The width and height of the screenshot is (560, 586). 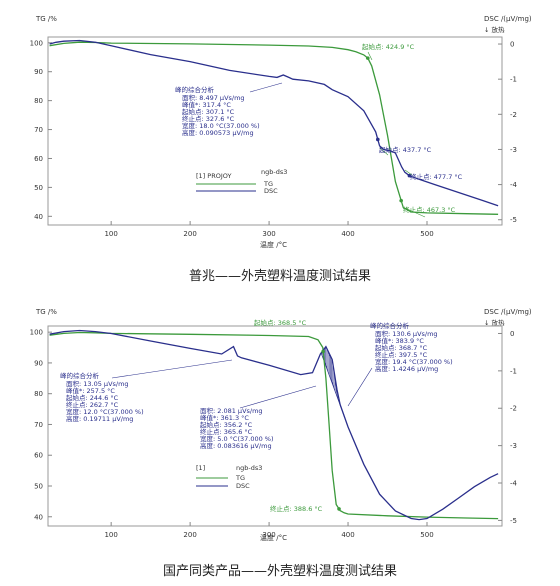 I want to click on annotation-tg-onset: 起始点: 424.9 °C, so click(x=388, y=46).